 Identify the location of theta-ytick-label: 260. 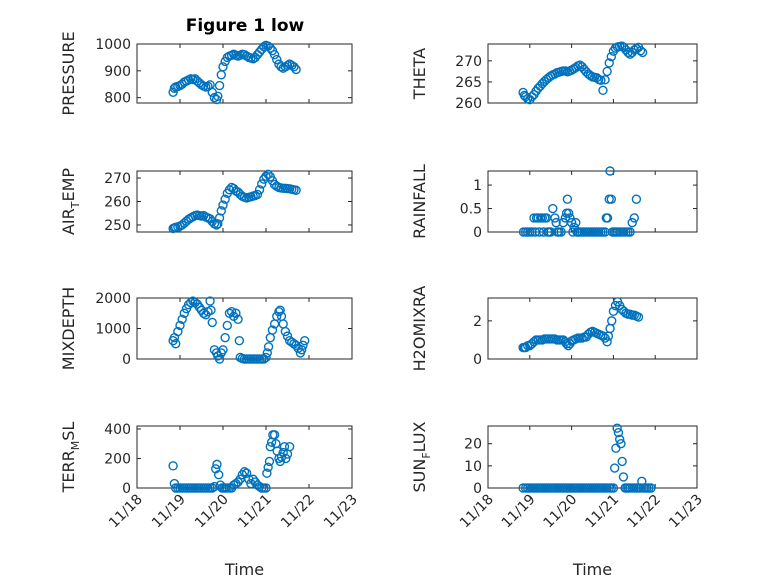
(468, 104).